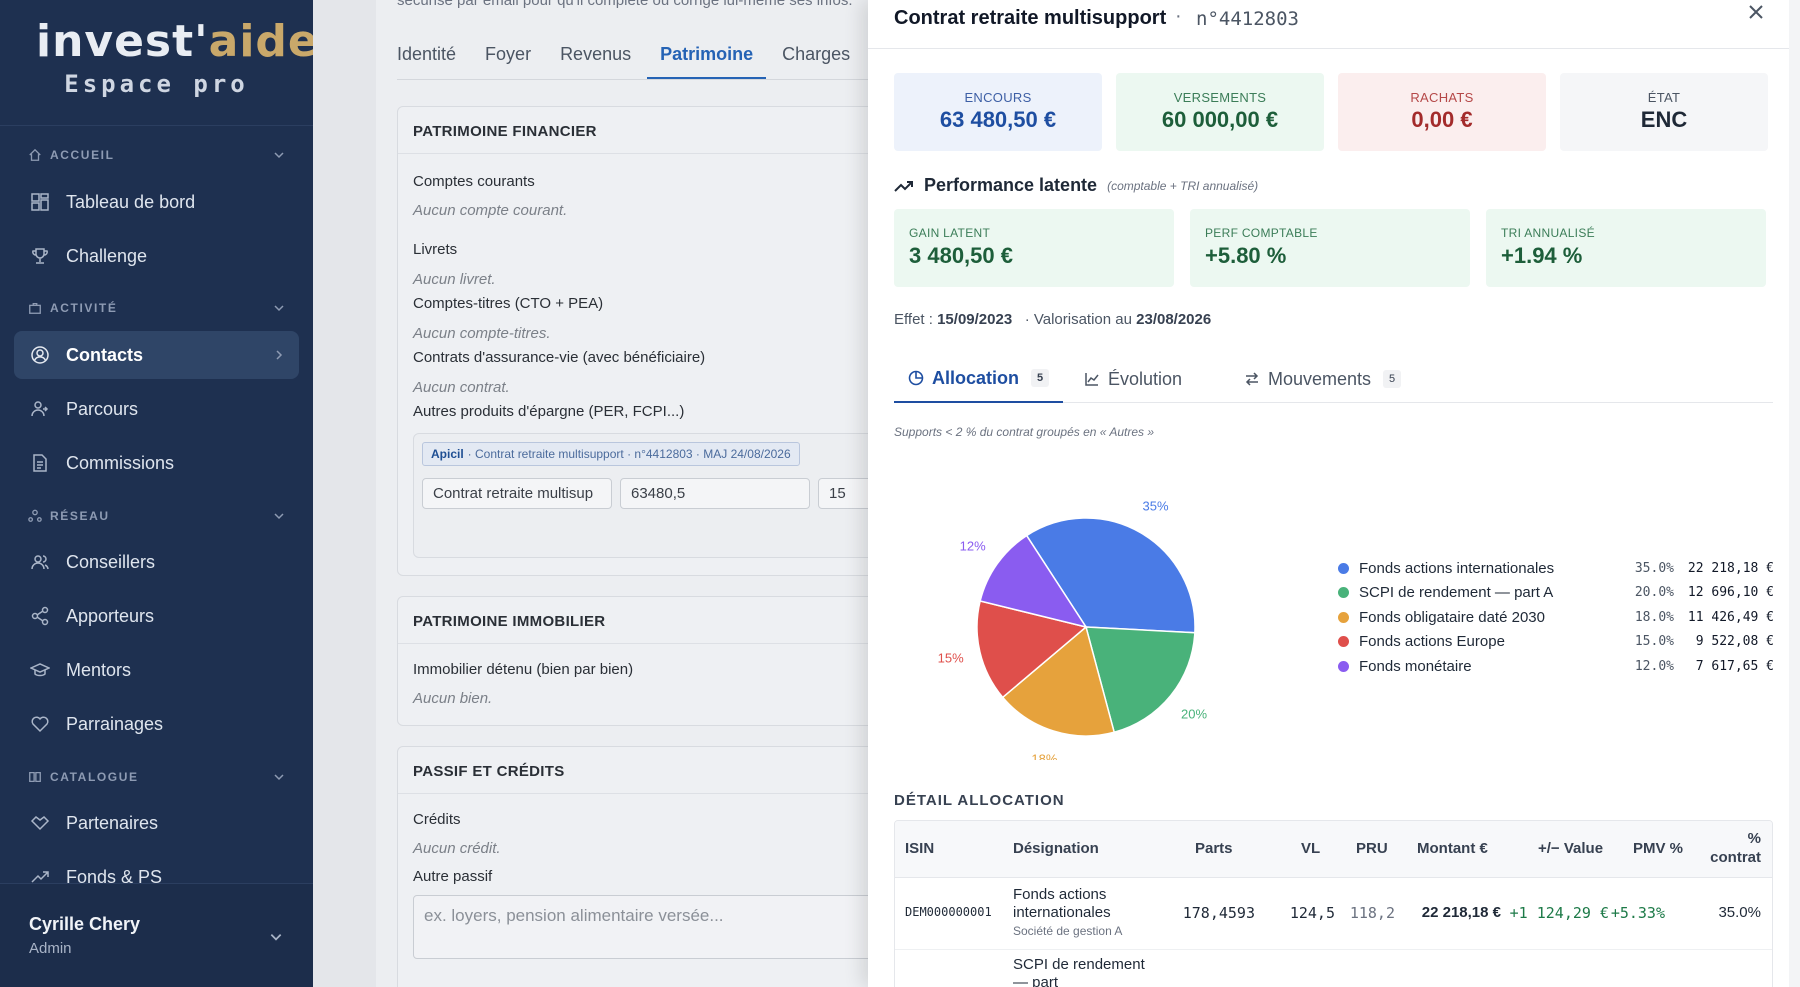  What do you see at coordinates (156, 155) in the screenshot?
I see `nav-section-accueil: ACCUEIL` at bounding box center [156, 155].